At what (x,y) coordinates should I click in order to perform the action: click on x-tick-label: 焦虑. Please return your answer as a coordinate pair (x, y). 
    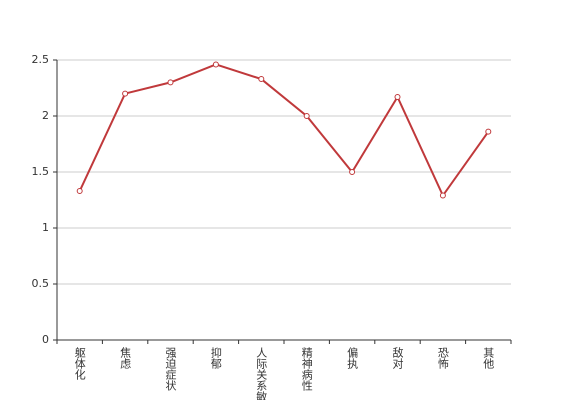
    Looking at the image, I should click on (125, 358).